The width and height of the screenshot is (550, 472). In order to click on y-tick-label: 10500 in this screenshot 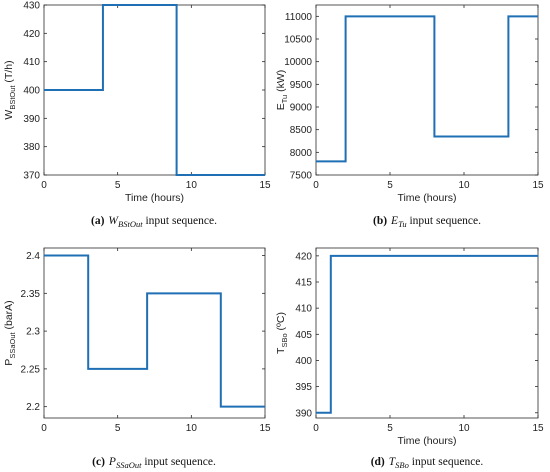, I will do `click(298, 40)`.